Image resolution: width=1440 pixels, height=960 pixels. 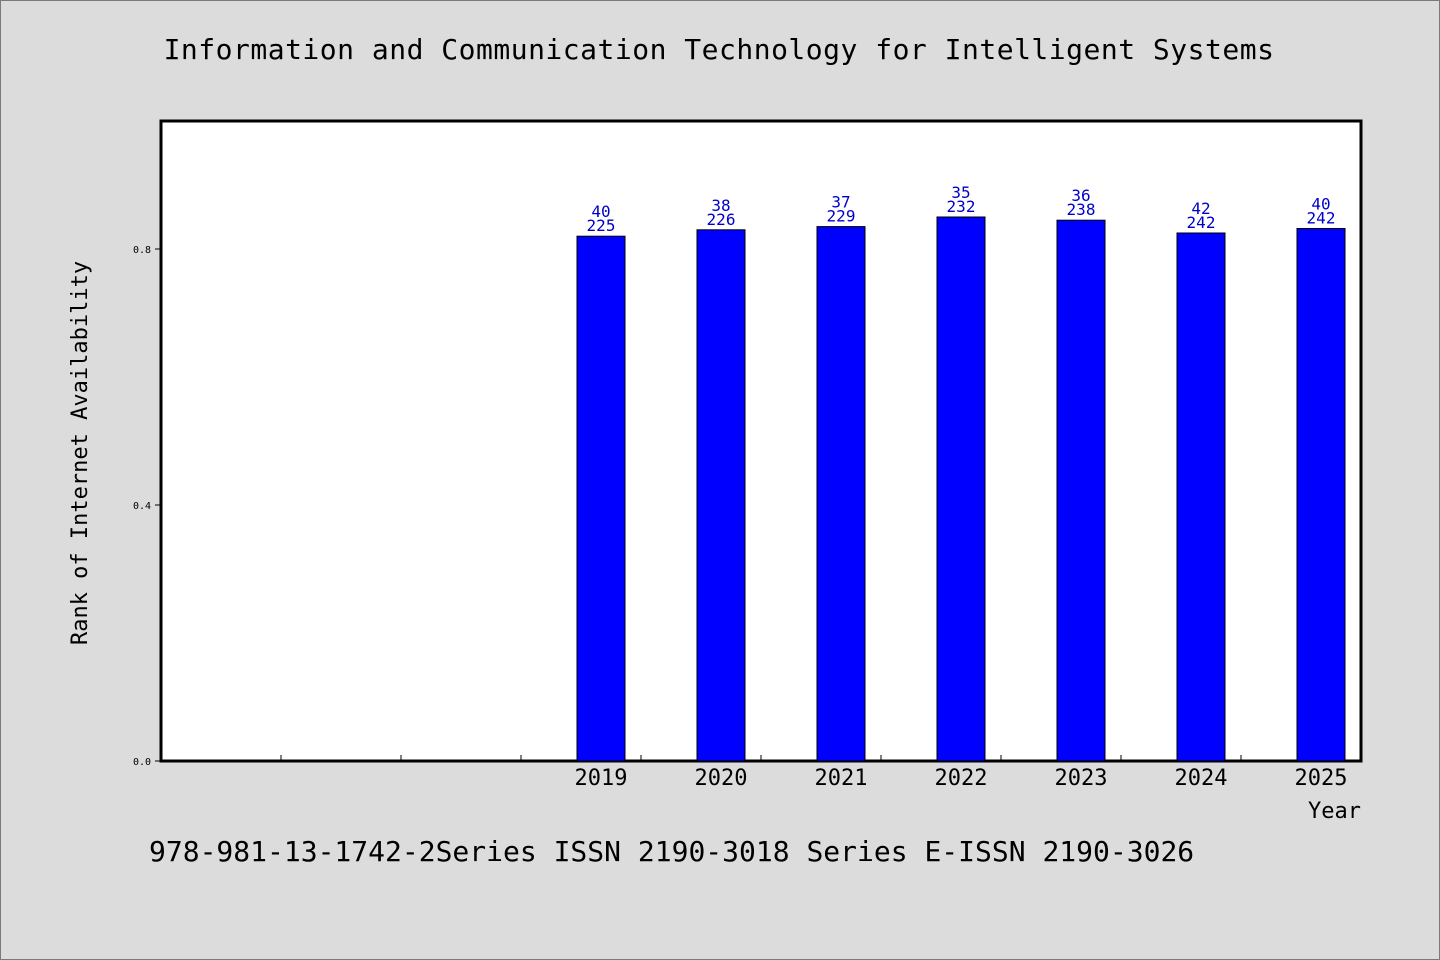 I want to click on y-tick-label: 0.8, so click(x=142, y=250).